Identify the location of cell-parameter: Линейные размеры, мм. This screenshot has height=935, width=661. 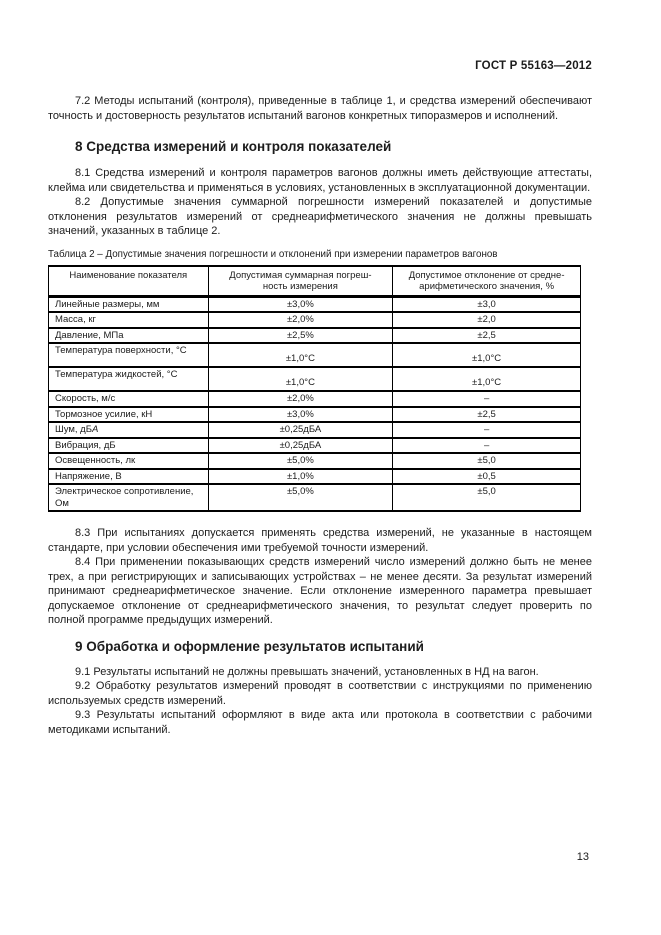
(128, 304).